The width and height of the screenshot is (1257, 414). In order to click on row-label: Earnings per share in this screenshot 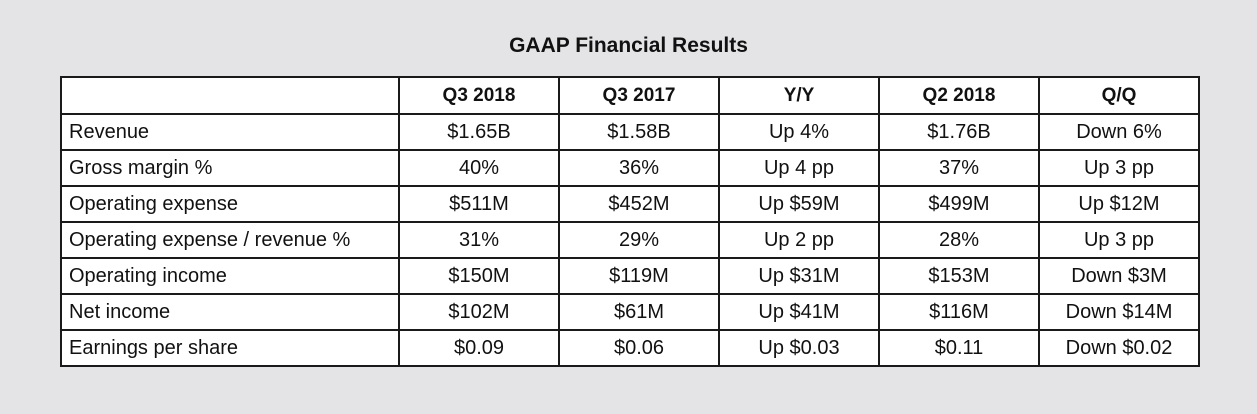, I will do `click(230, 348)`.